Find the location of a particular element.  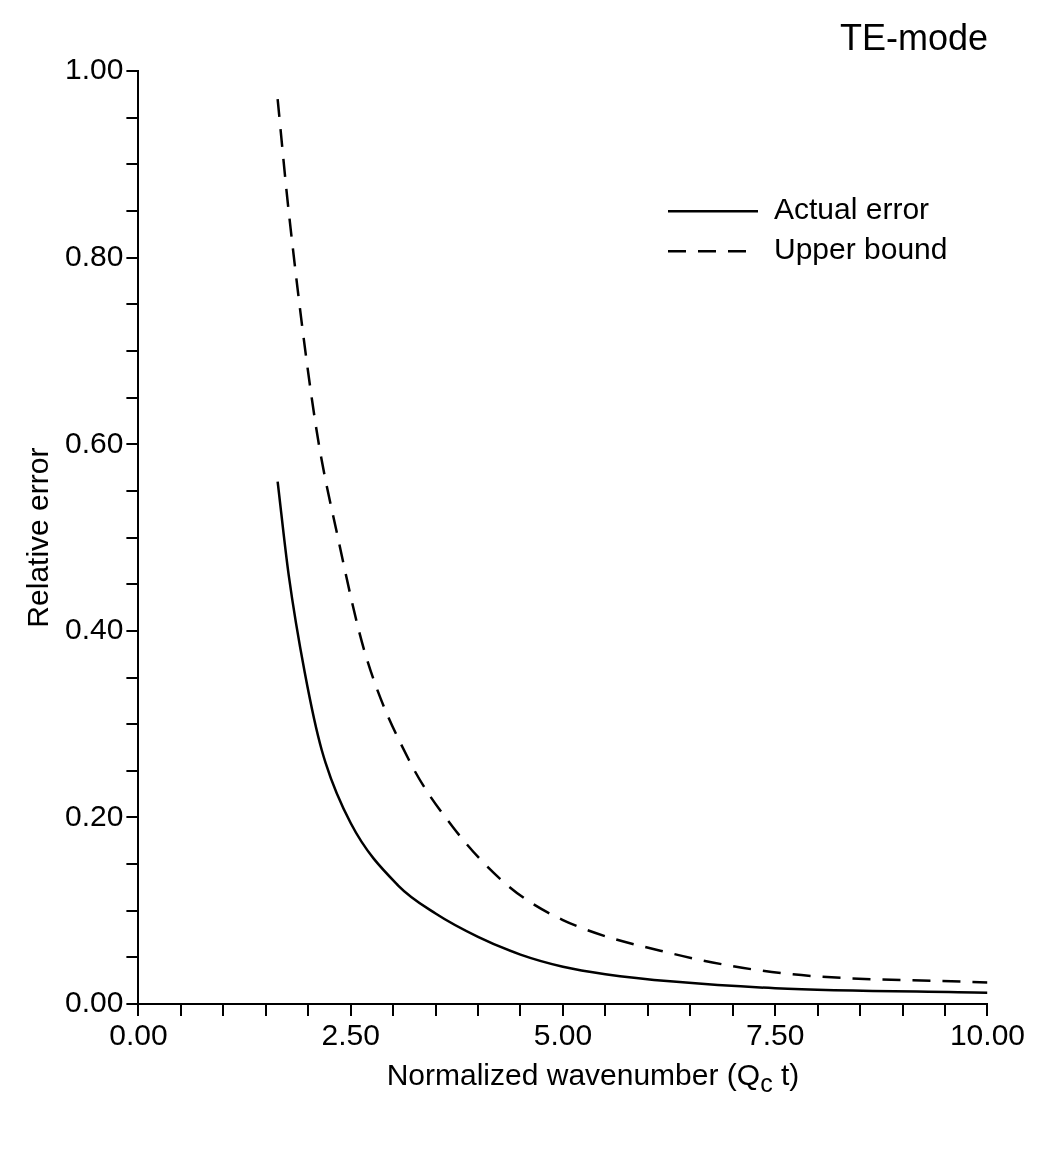

x-tick-label: 2.50 is located at coordinates (350, 1035).